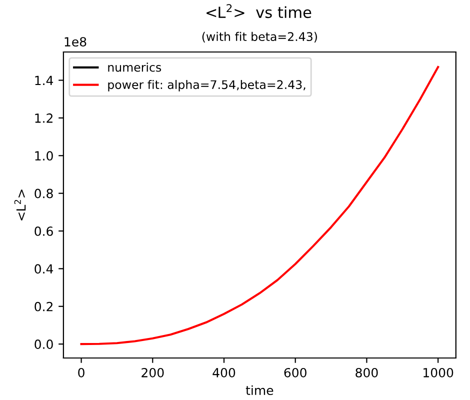 This screenshot has width=470, height=400. Describe the element at coordinates (153, 373) in the screenshot. I see `x-tick-label: 200` at that location.